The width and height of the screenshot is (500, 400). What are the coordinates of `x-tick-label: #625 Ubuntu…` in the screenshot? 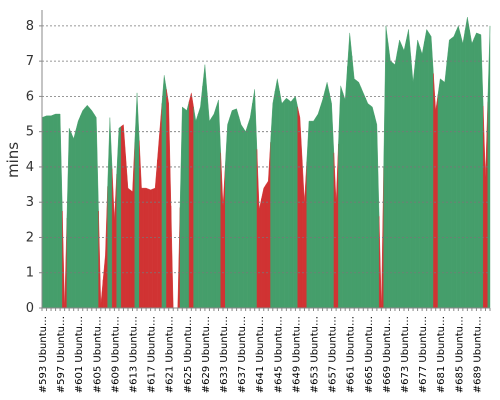 It's located at (188, 354).